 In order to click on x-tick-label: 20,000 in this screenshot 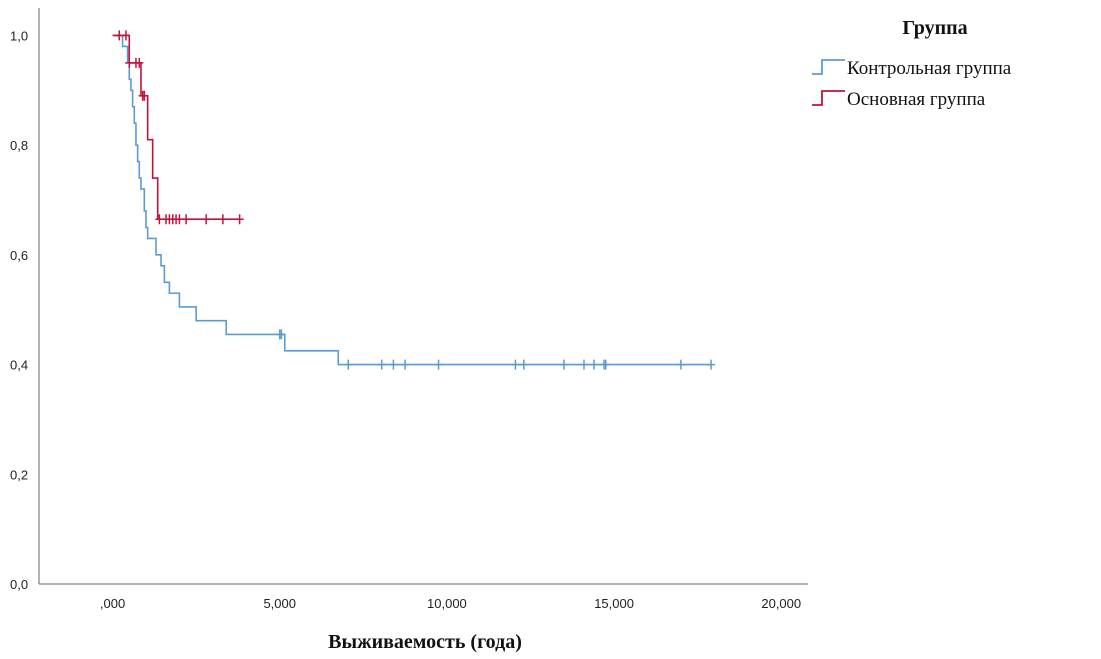, I will do `click(781, 603)`.